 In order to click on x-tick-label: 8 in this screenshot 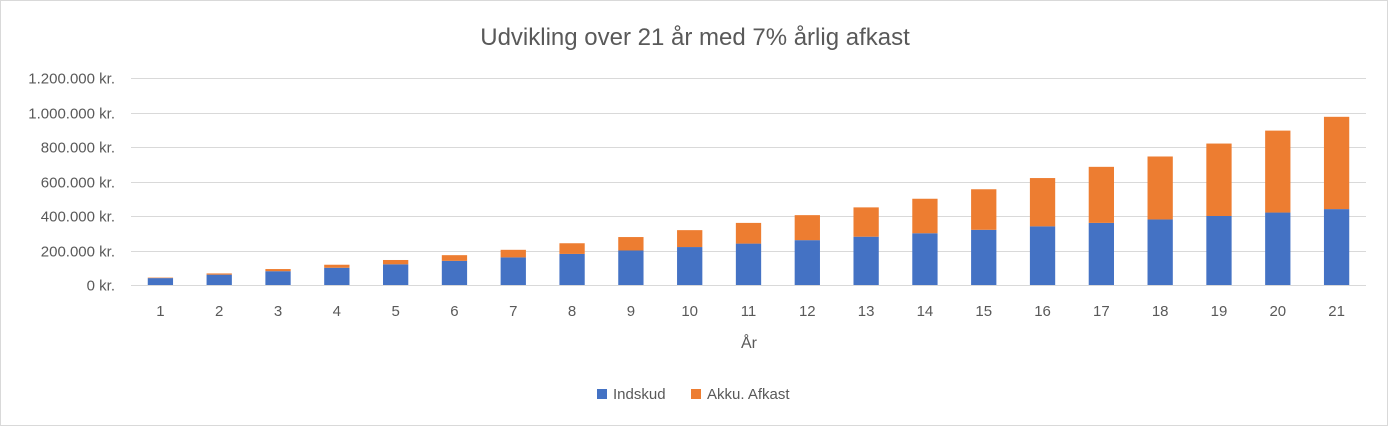, I will do `click(572, 311)`.